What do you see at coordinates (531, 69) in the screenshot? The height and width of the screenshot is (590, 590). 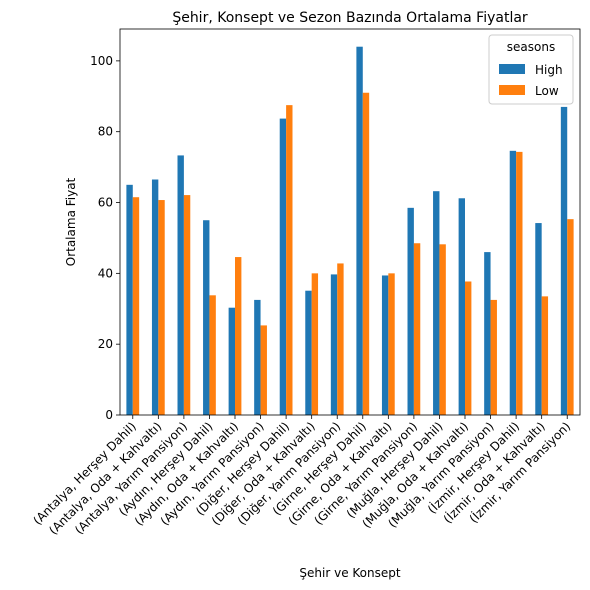 I see `legend: seasons High Low` at bounding box center [531, 69].